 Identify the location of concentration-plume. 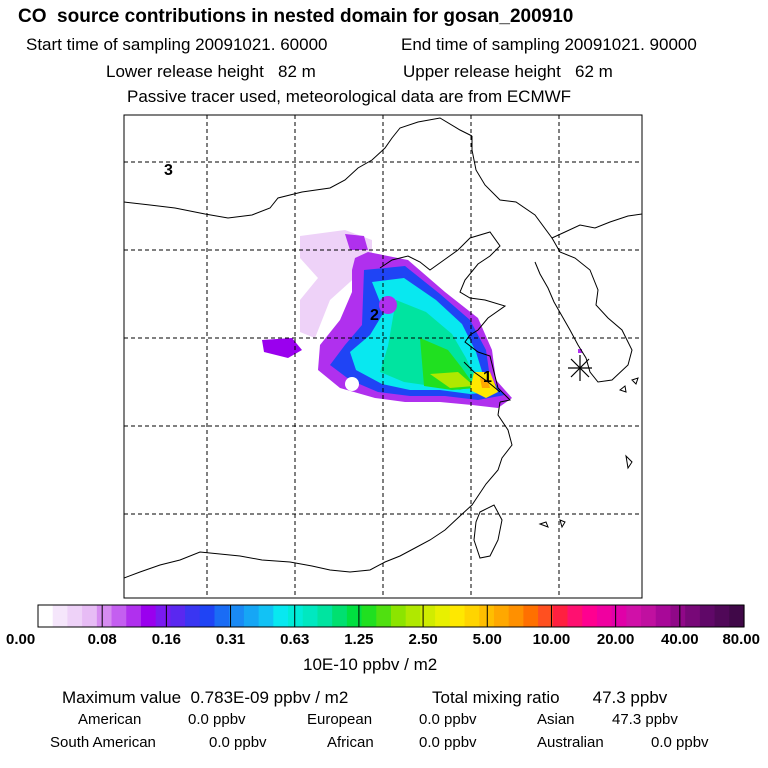
(422, 319).